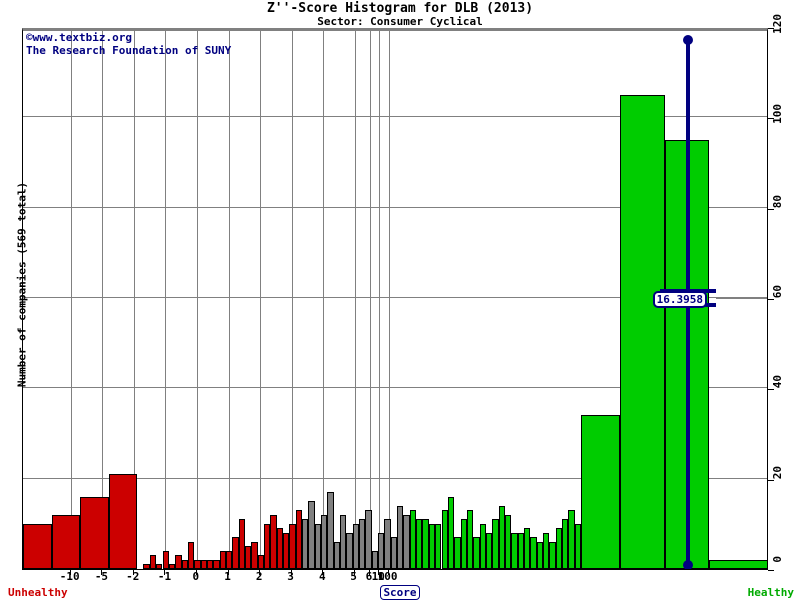 The image size is (800, 600). I want to click on x-axis-tick-label: 0, so click(196, 576).